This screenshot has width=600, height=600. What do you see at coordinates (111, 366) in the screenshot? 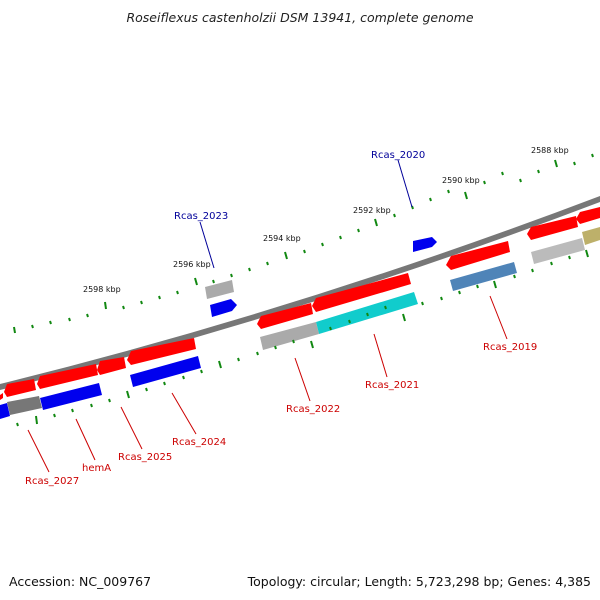
I see `gene-arrow-rcas-2025` at bounding box center [111, 366].